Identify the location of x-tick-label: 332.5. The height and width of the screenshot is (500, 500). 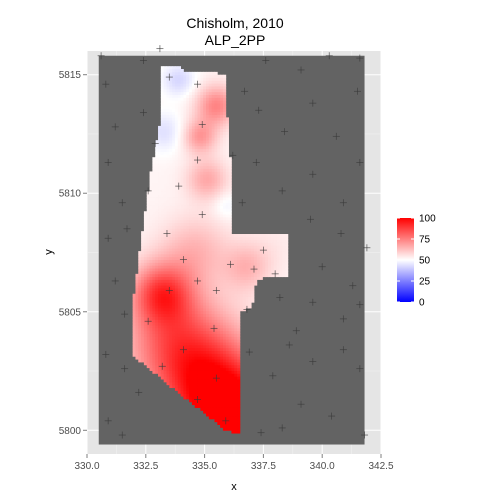
(145, 466).